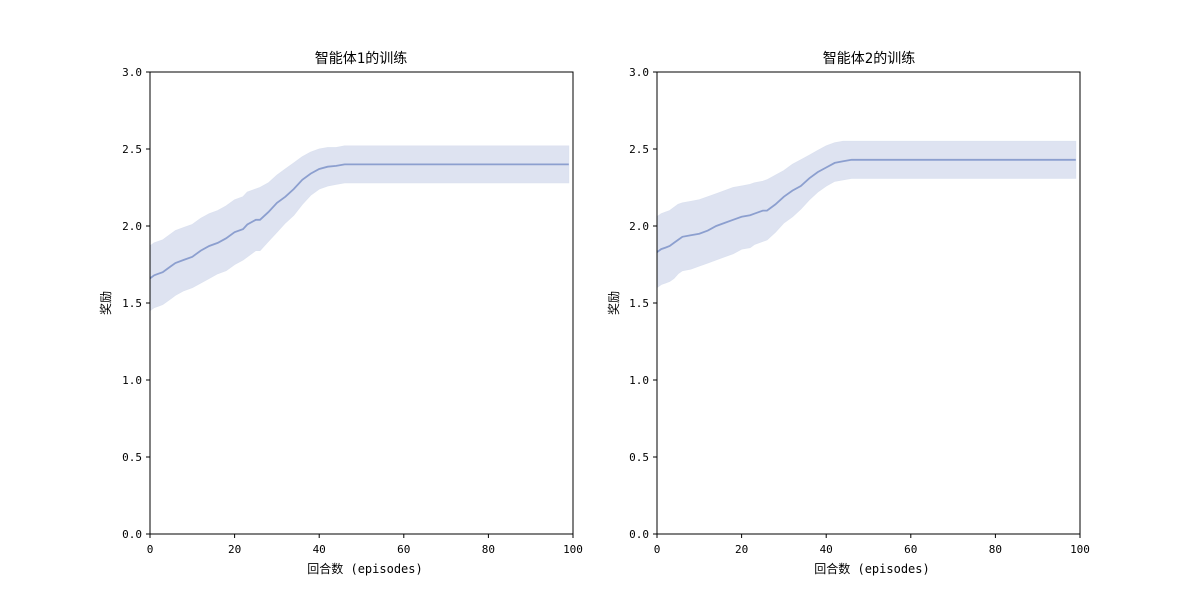  I want to click on chart-title: 智能体2的训练, so click(869, 59).